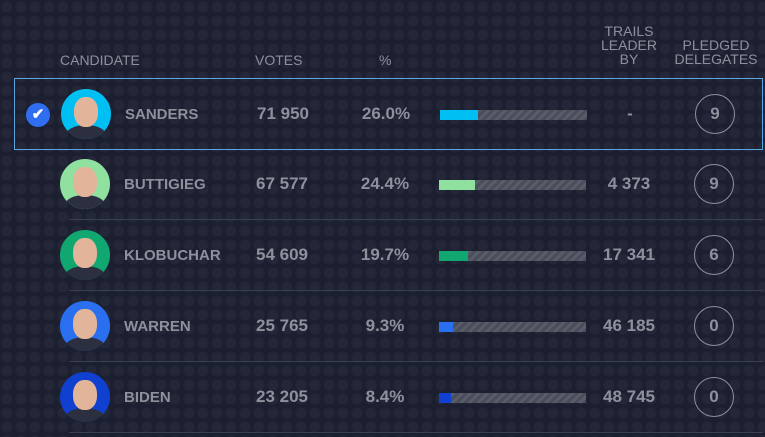 This screenshot has height=437, width=765. I want to click on candidate-name: WARREN, so click(157, 326).